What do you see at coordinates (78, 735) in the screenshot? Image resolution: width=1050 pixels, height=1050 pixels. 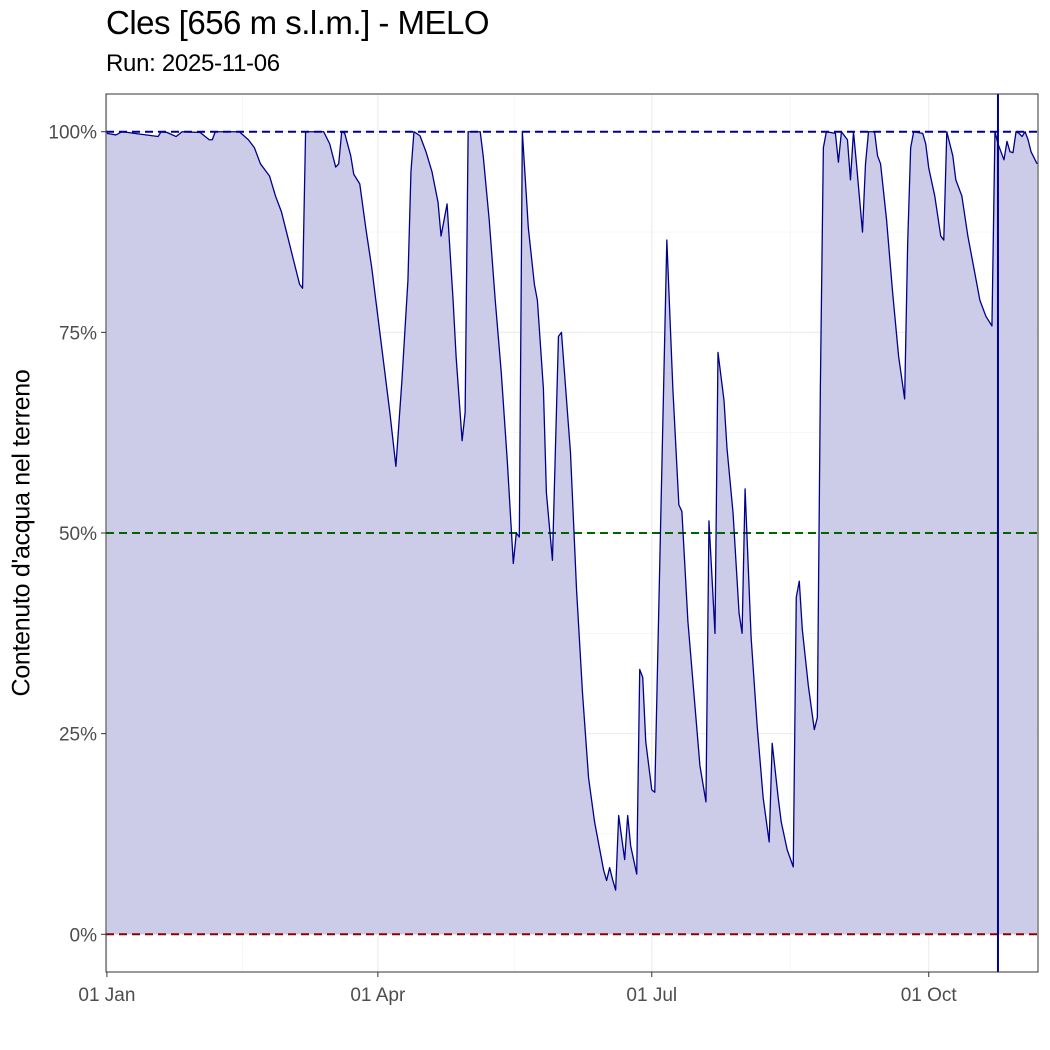 I see `y-tick-label: 25%` at bounding box center [78, 735].